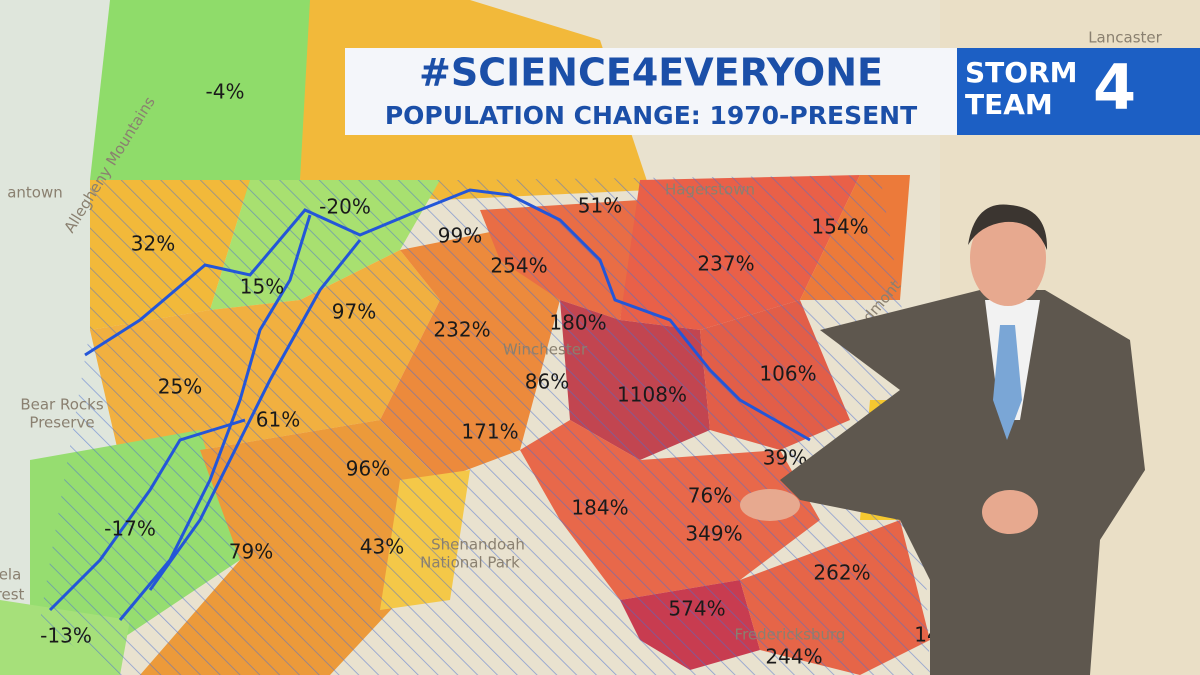  What do you see at coordinates (651, 73) in the screenshot?
I see `banner-title: #SCIENCE4EVERYONE` at bounding box center [651, 73].